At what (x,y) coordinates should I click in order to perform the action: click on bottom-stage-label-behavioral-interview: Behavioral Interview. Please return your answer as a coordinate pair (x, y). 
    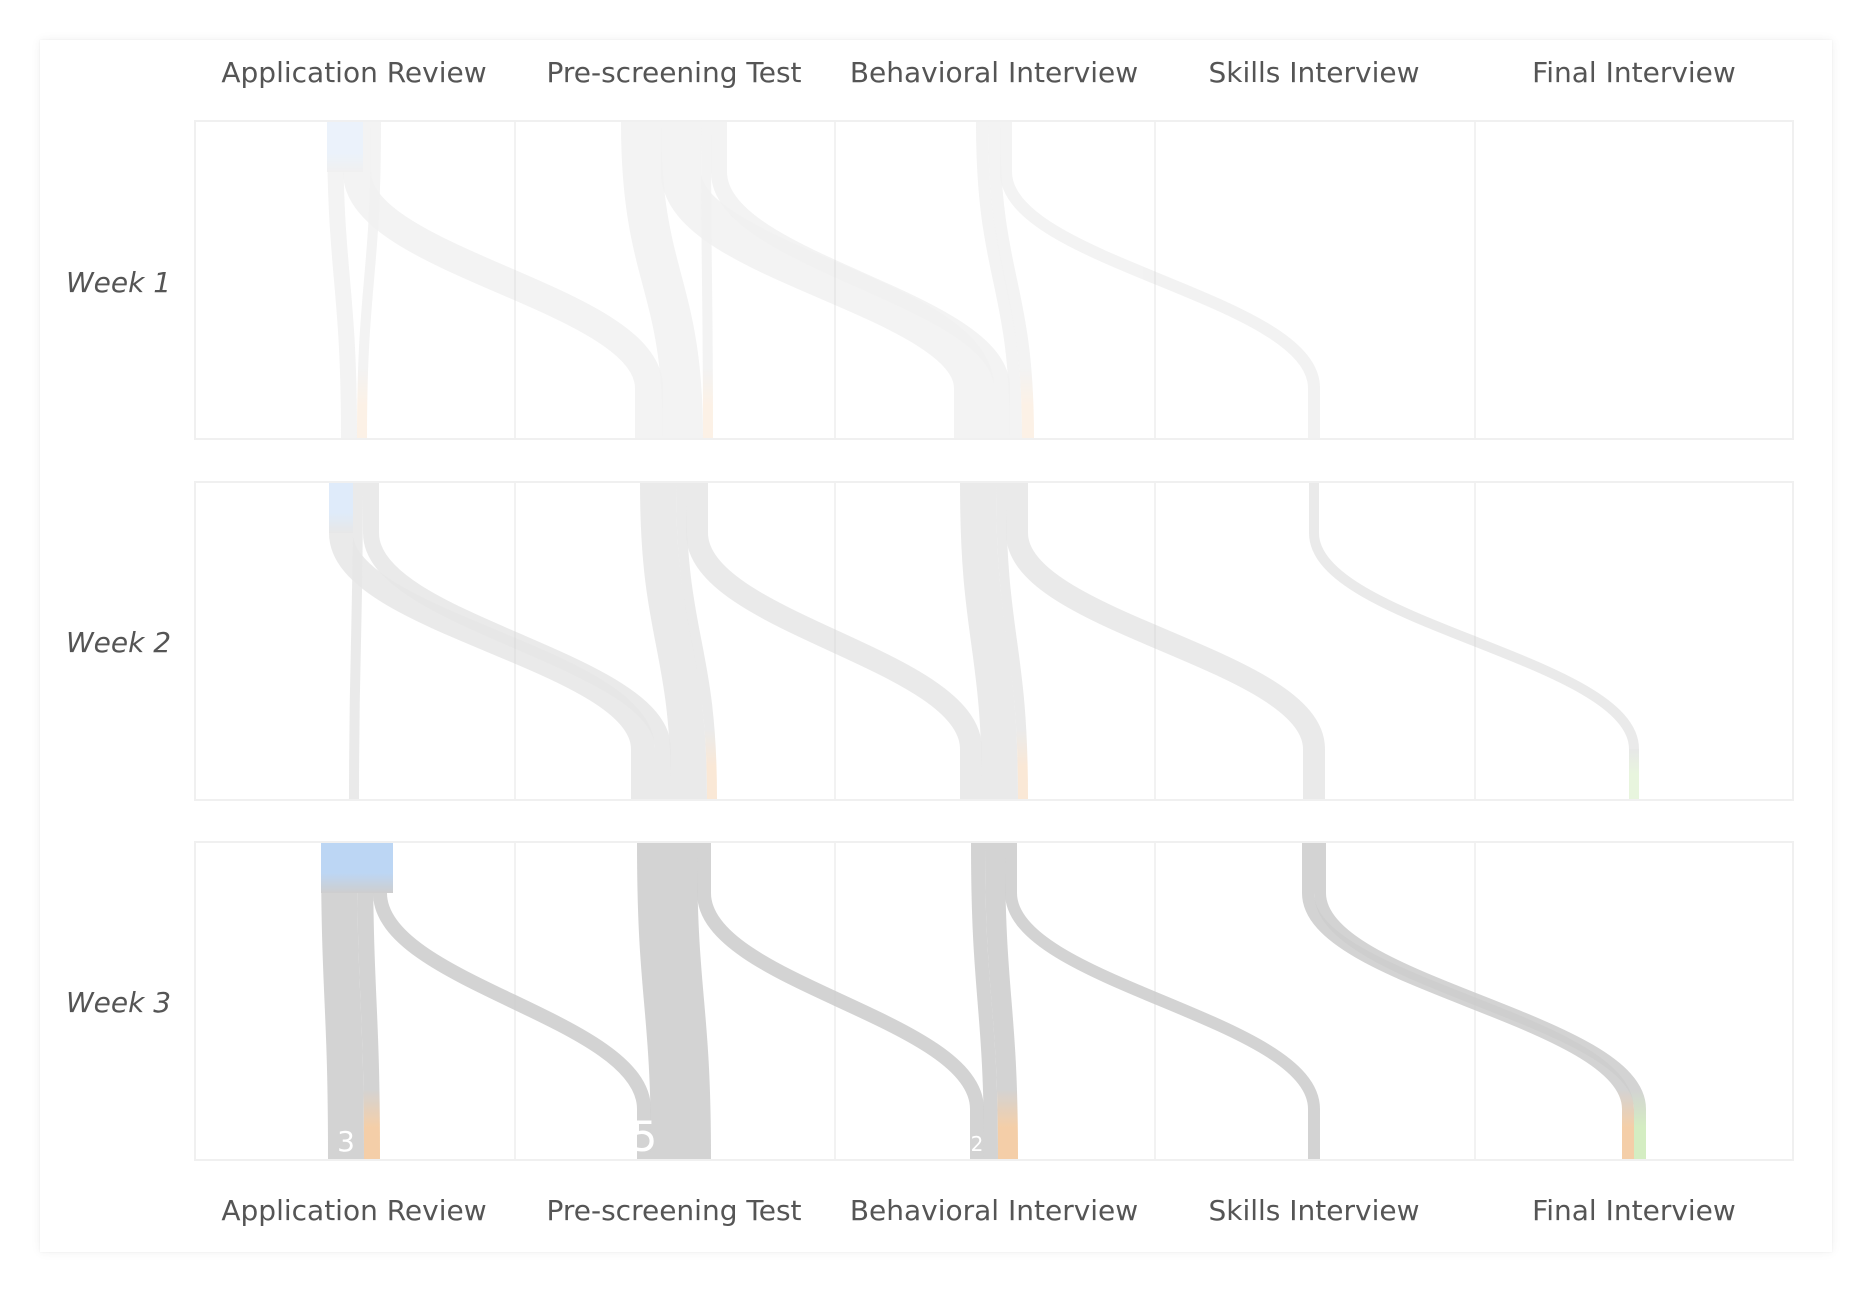
    Looking at the image, I should click on (994, 1210).